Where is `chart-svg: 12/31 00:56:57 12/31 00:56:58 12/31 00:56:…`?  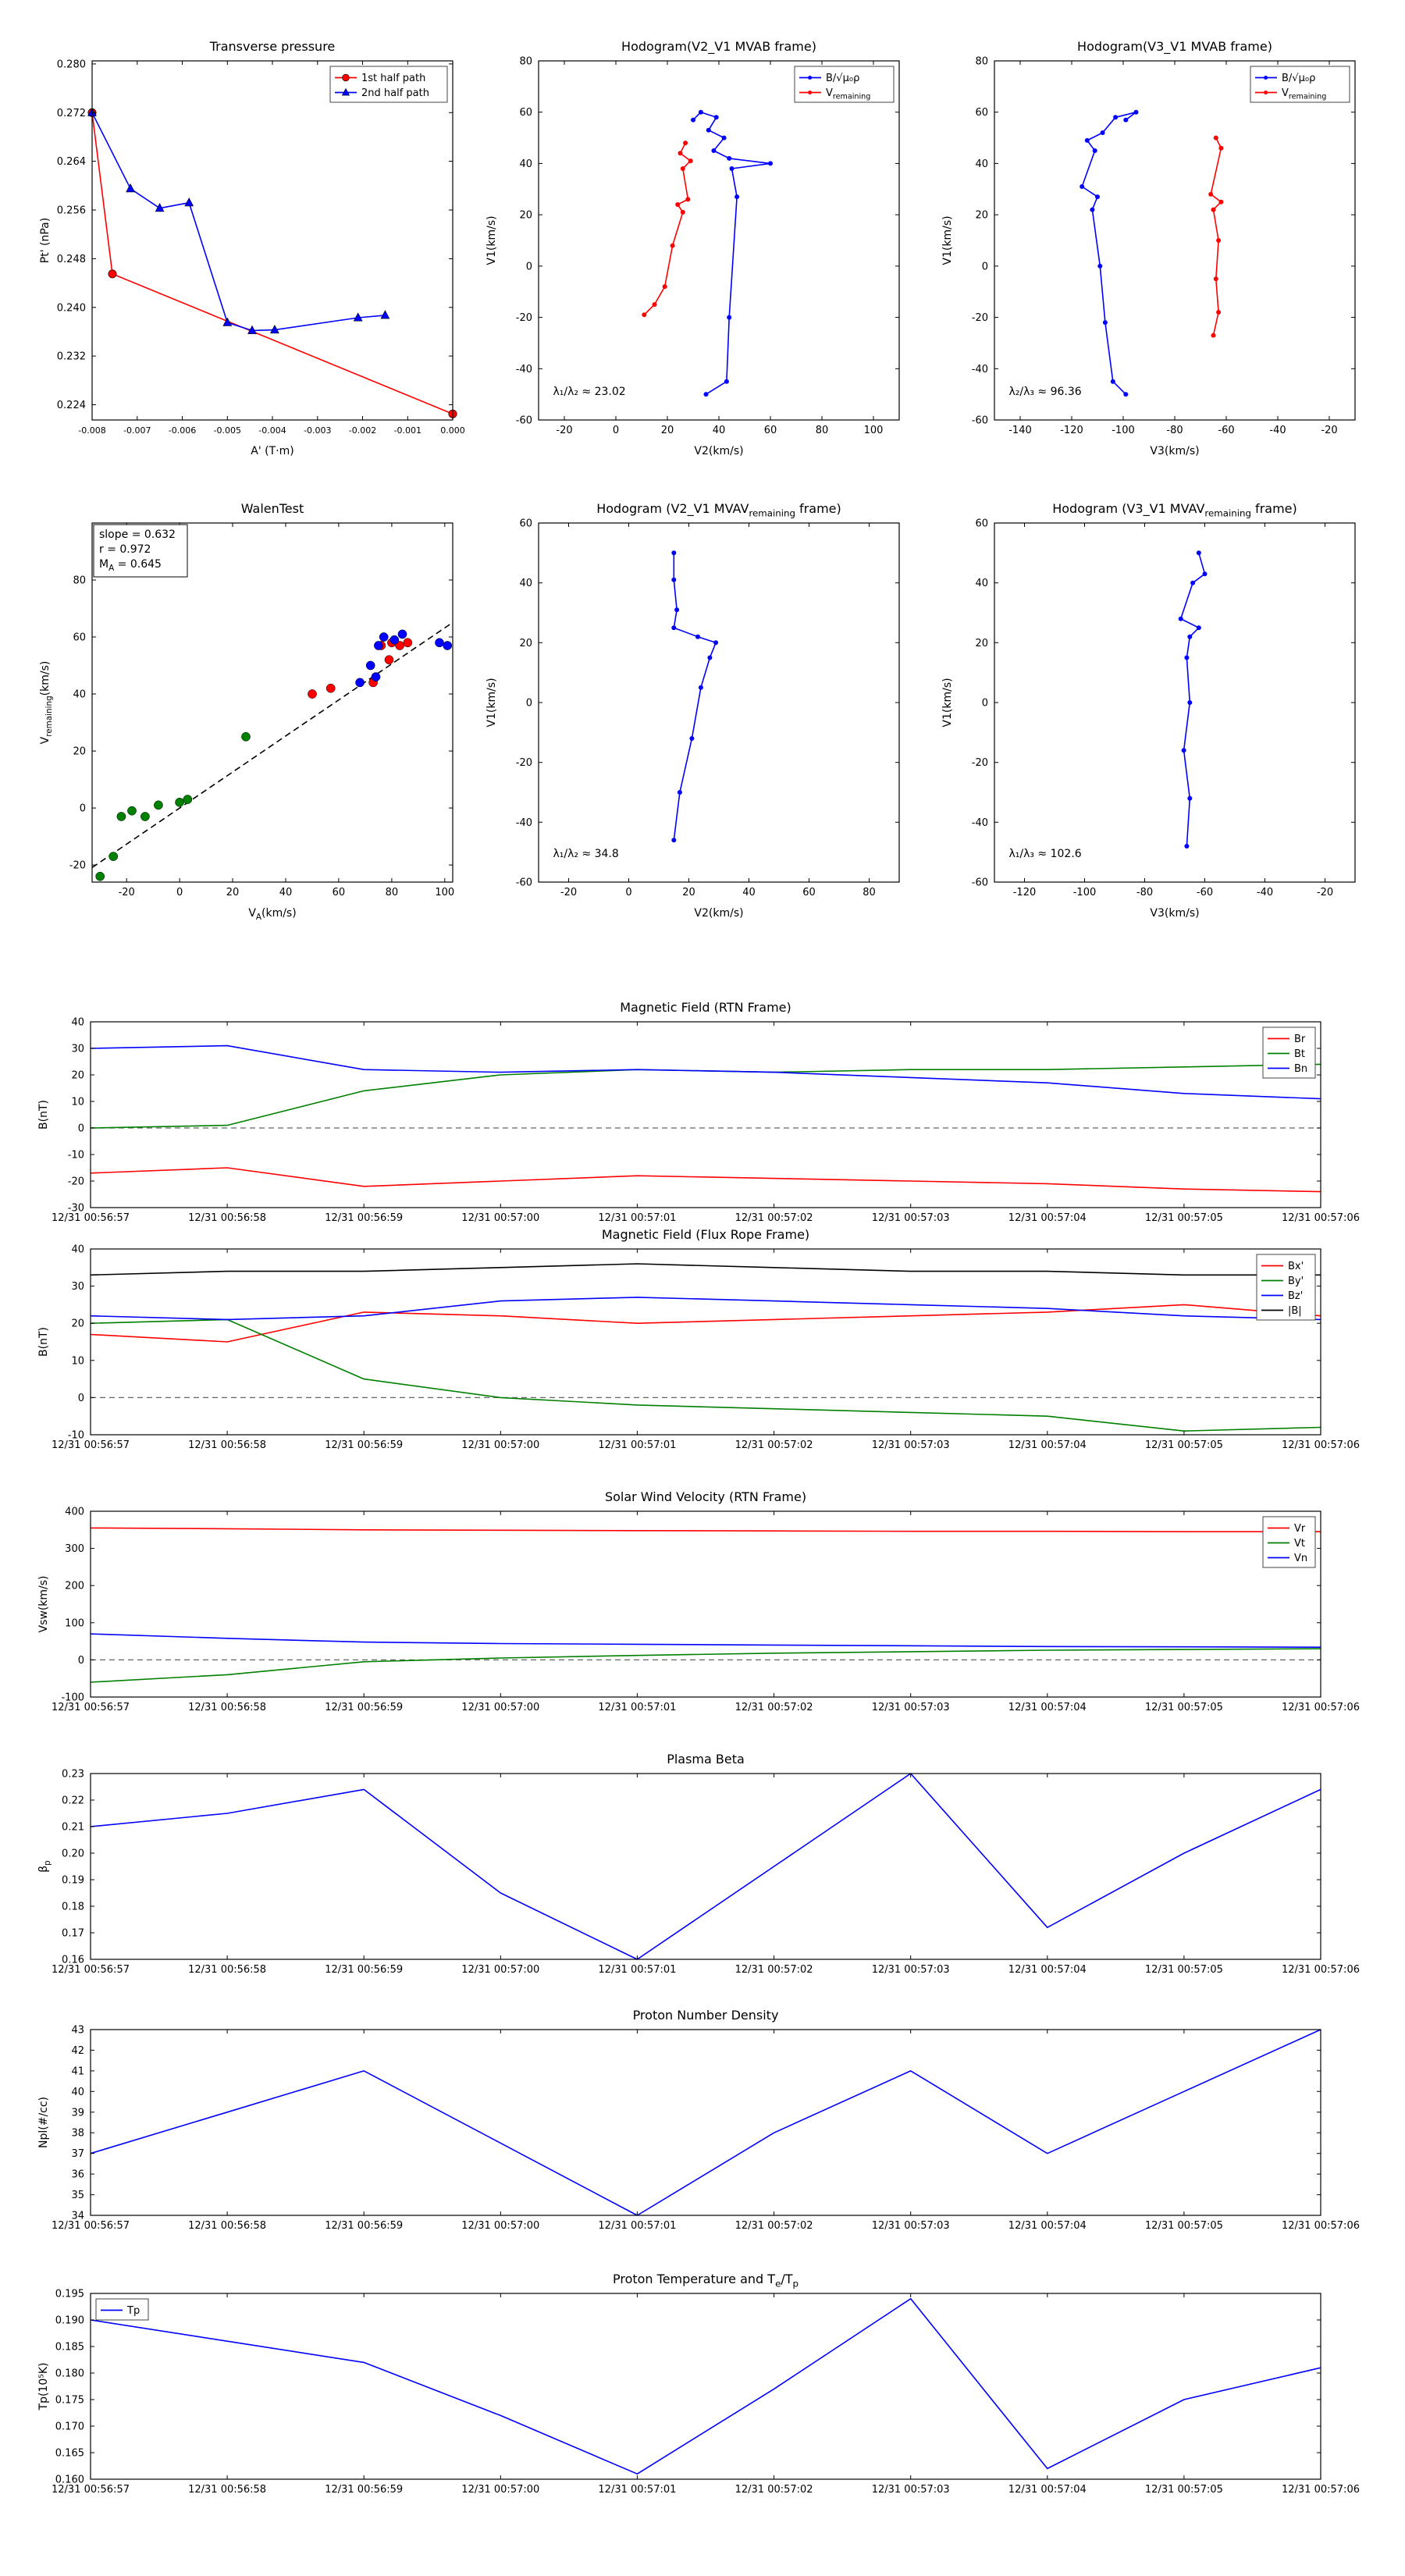
chart-svg: 12/31 00:56:57 12/31 00:56:58 12/31 00:56:… is located at coordinates (698, 1112).